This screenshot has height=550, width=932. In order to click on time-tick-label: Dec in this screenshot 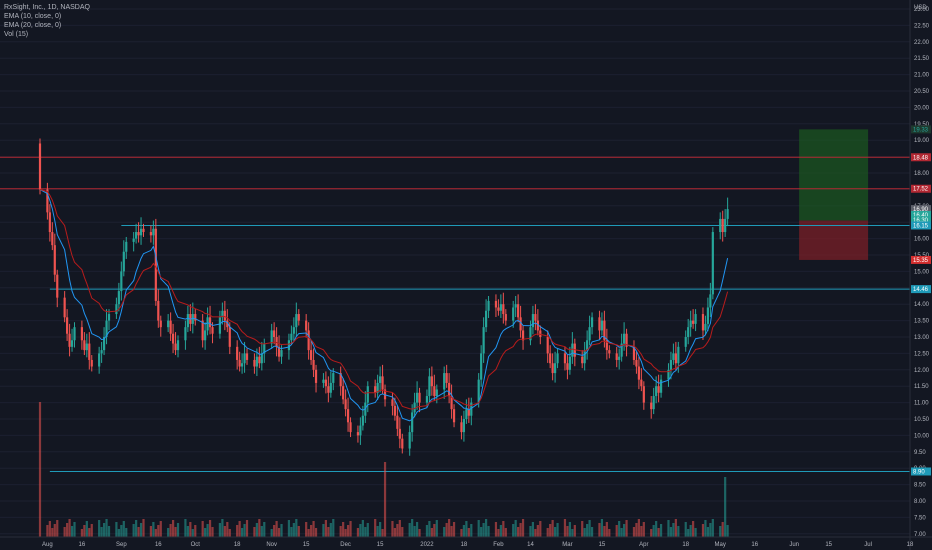, I will do `click(345, 545)`.